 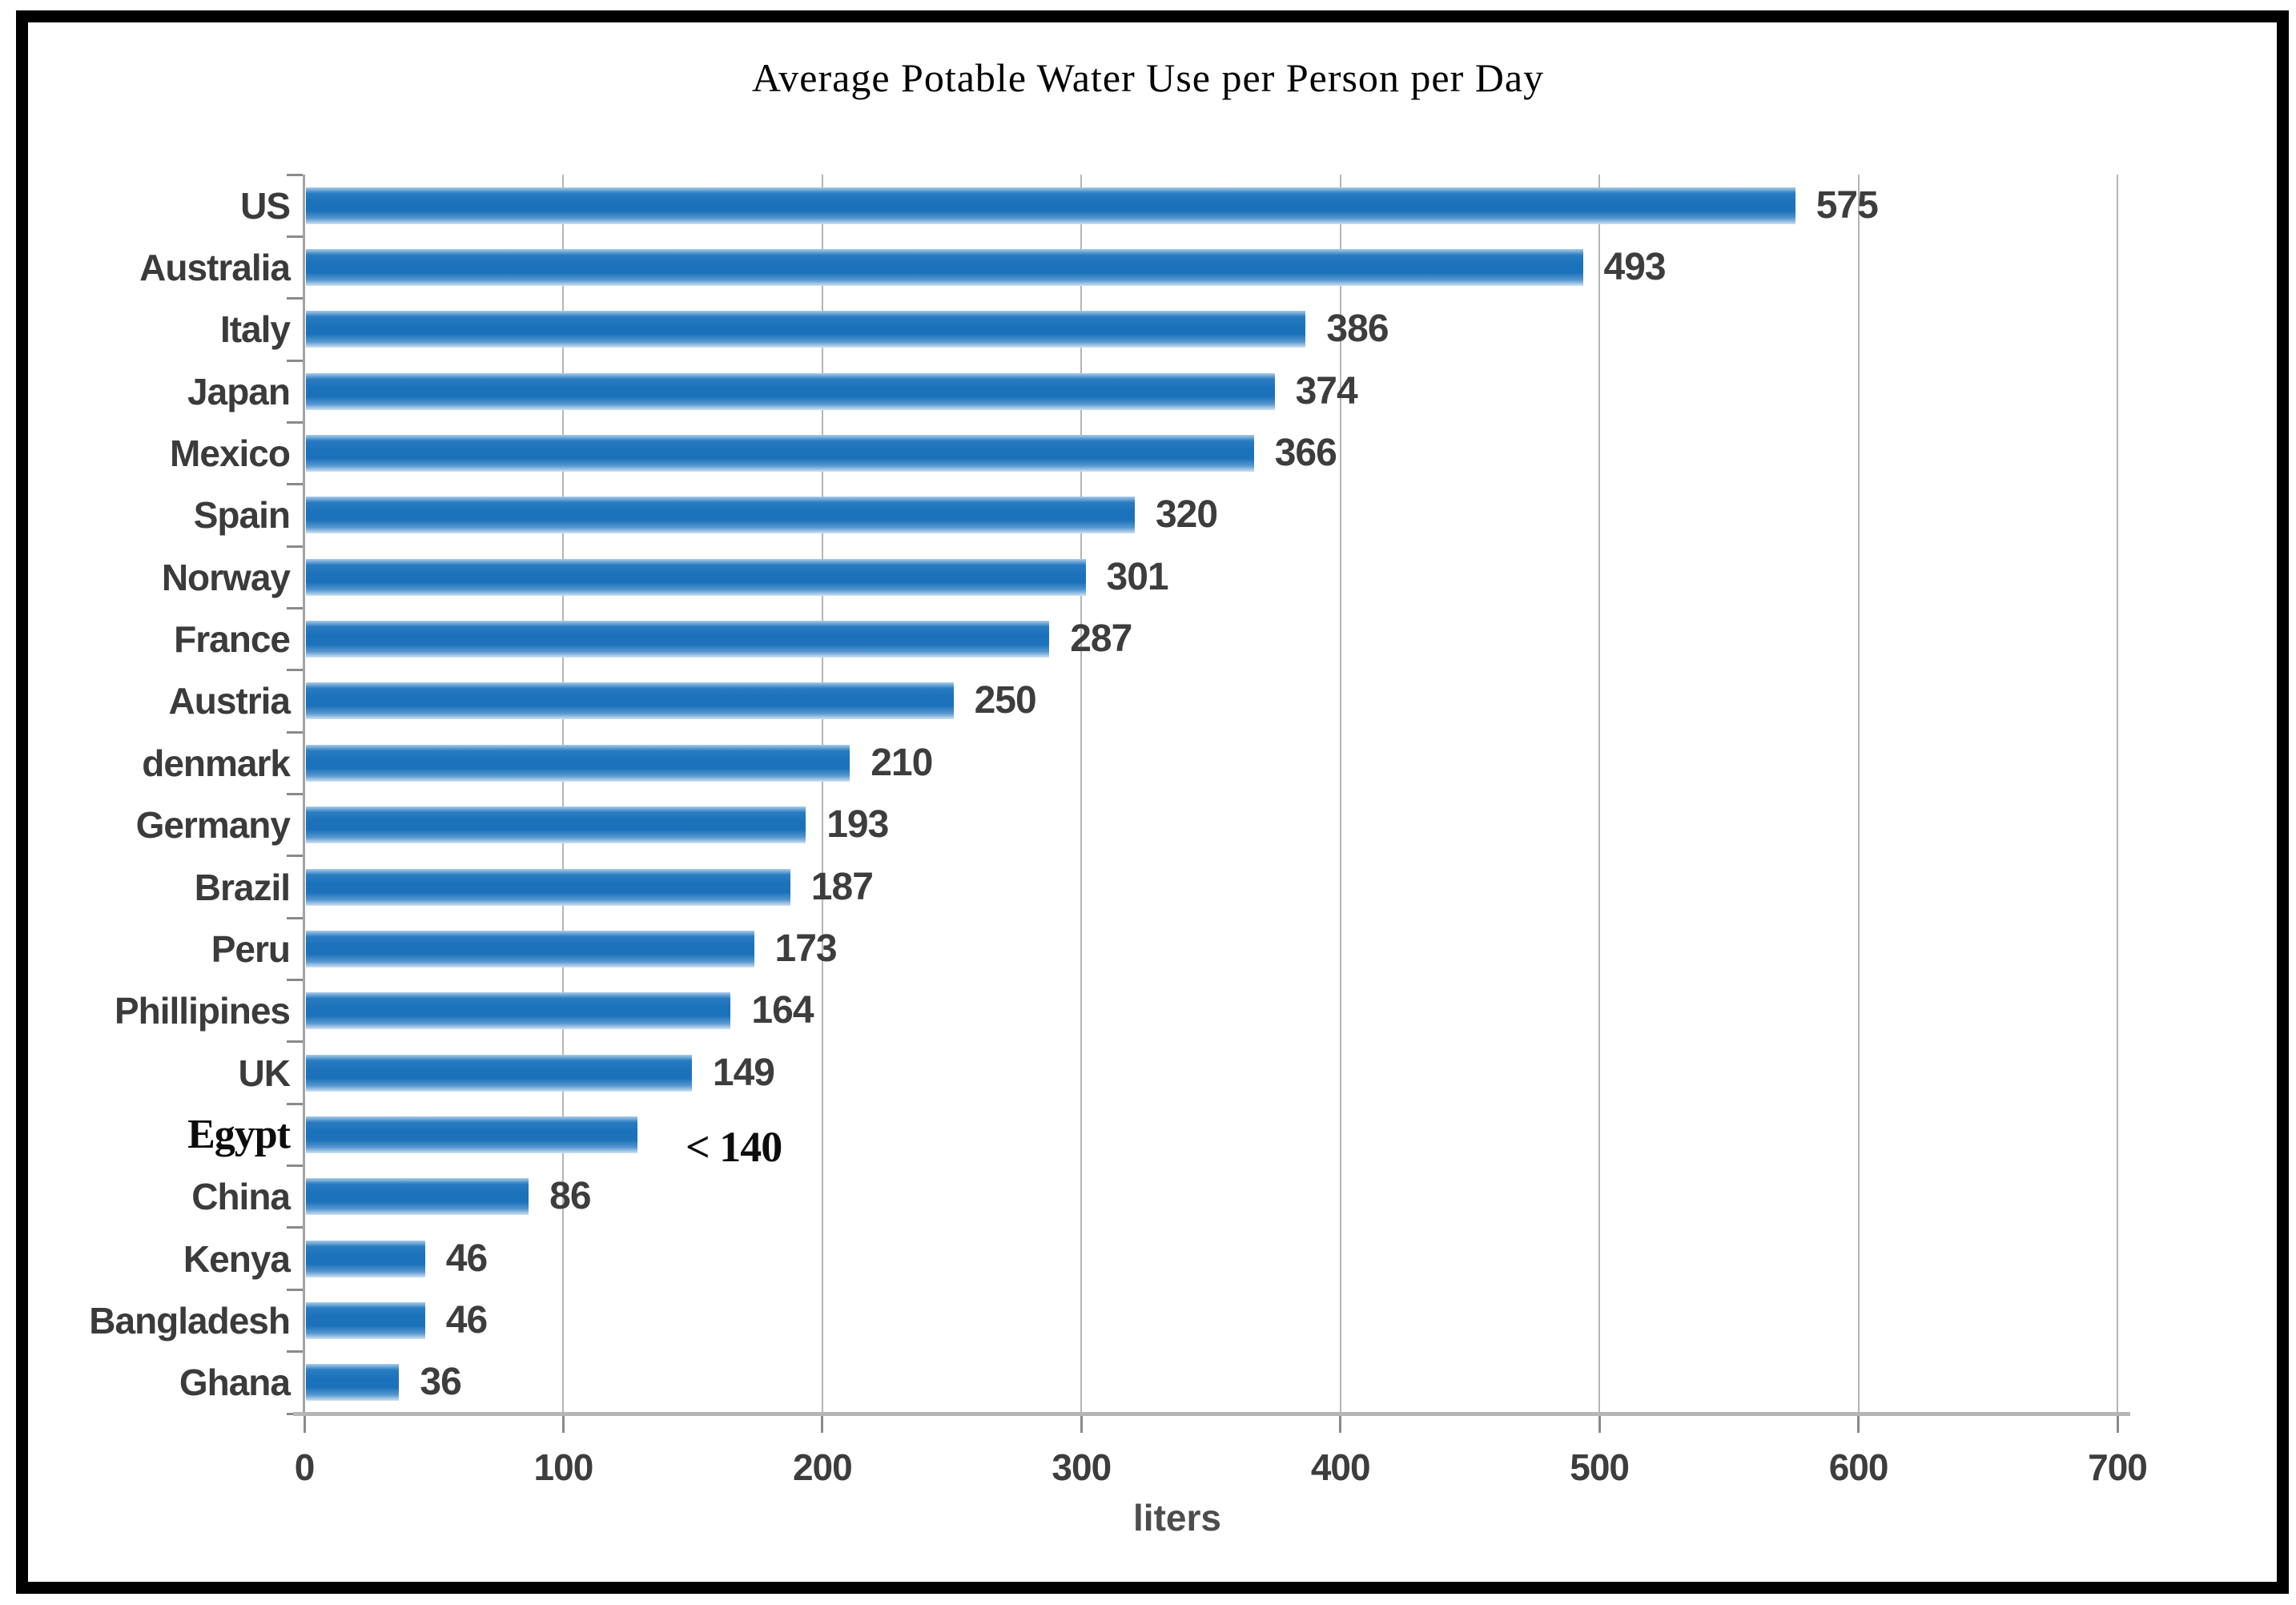 What do you see at coordinates (466, 1259) in the screenshot?
I see `value-label: 46` at bounding box center [466, 1259].